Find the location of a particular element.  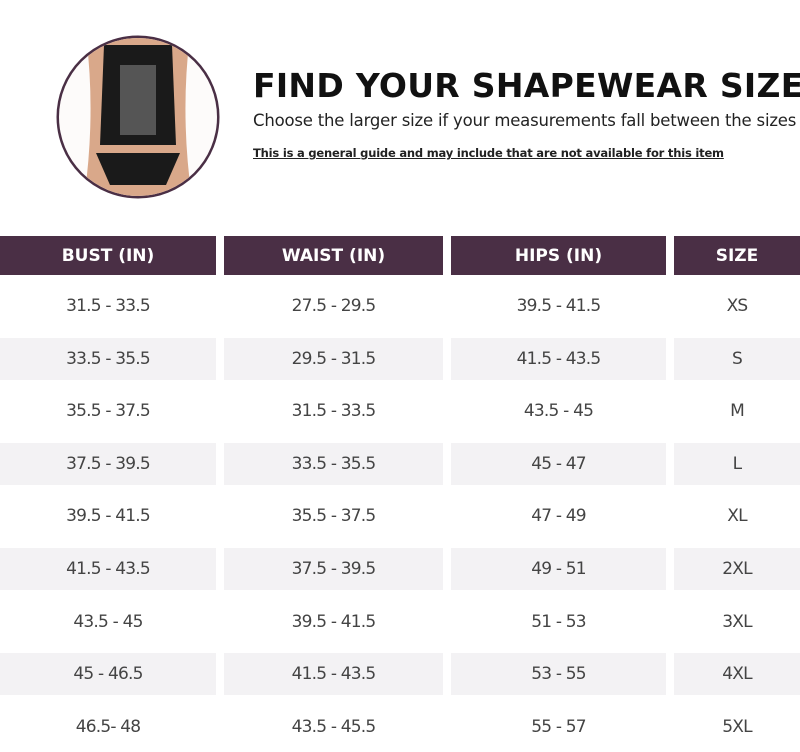

table-cell: 45 - 47 is located at coordinates (558, 463).